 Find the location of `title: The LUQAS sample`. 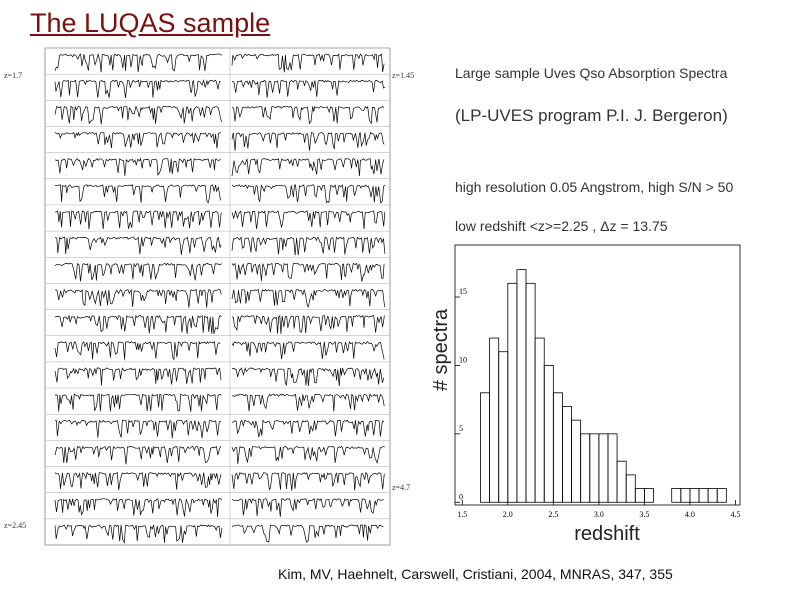

title: The LUQAS sample is located at coordinates (150, 23).